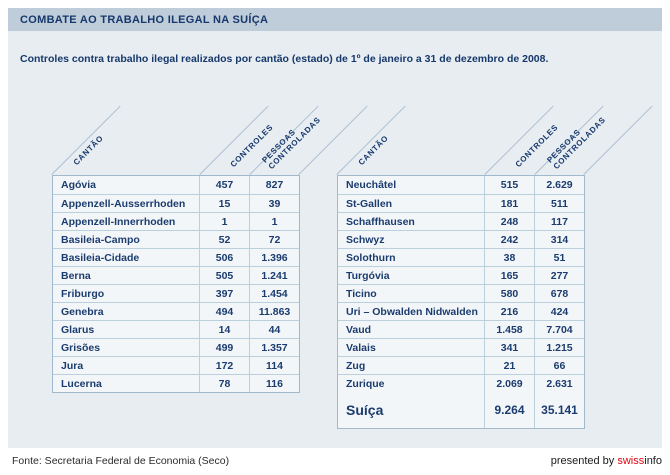 The height and width of the screenshot is (475, 670). I want to click on cell-controles: 580, so click(510, 293).